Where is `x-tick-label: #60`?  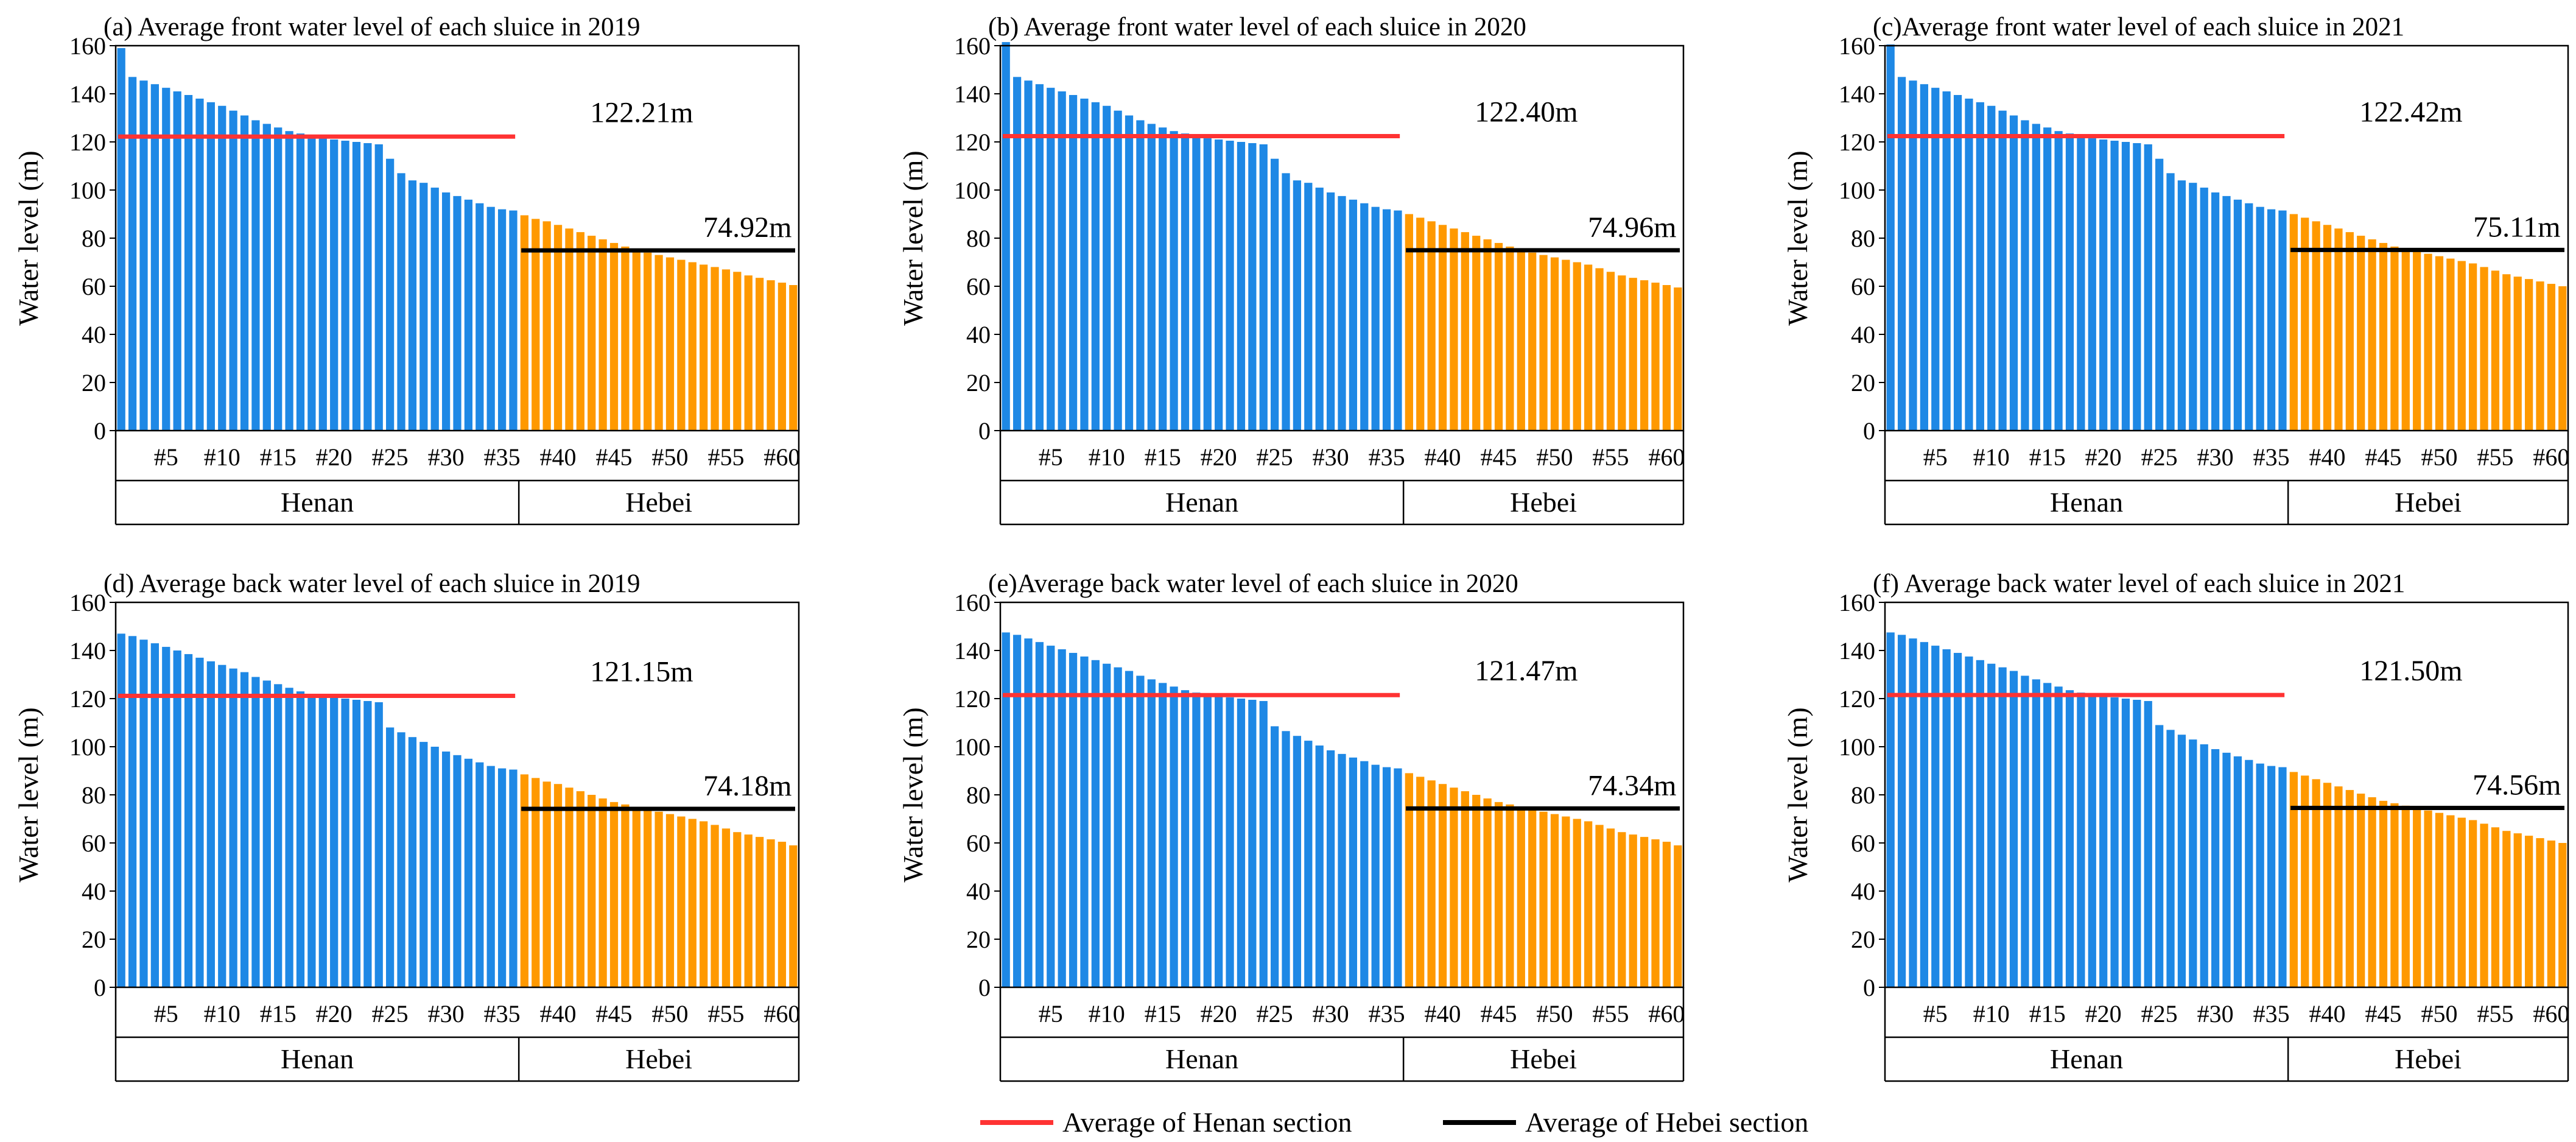 x-tick-label: #60 is located at coordinates (1666, 1013).